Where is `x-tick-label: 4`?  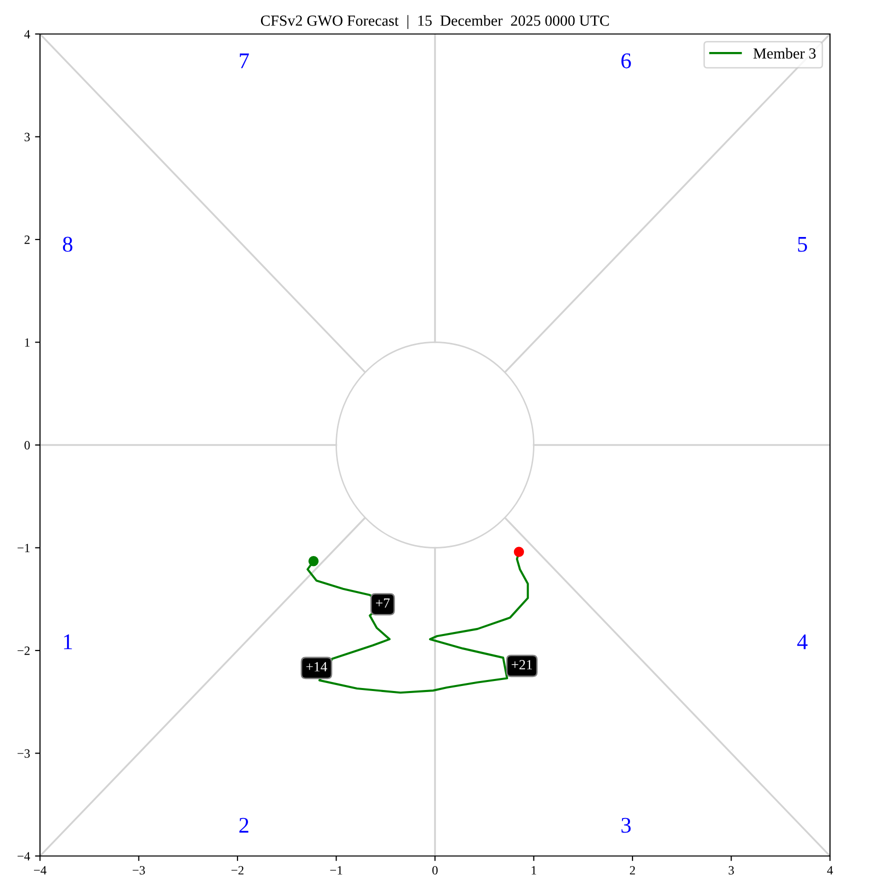 x-tick-label: 4 is located at coordinates (830, 870).